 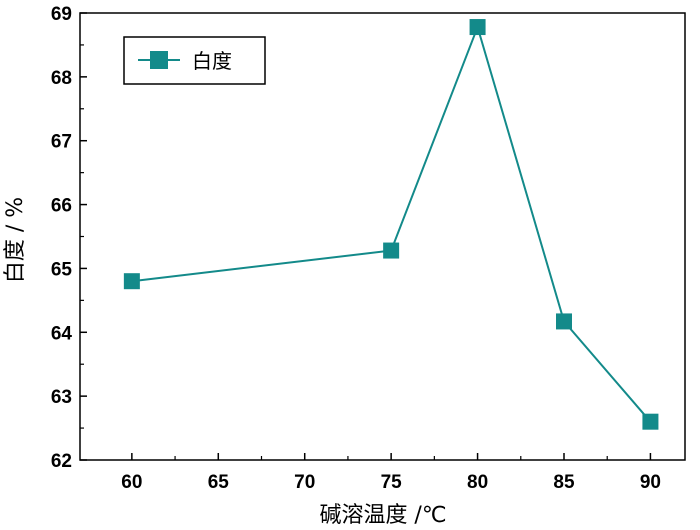 What do you see at coordinates (219, 482) in the screenshot?
I see `x-tick-label: 65` at bounding box center [219, 482].